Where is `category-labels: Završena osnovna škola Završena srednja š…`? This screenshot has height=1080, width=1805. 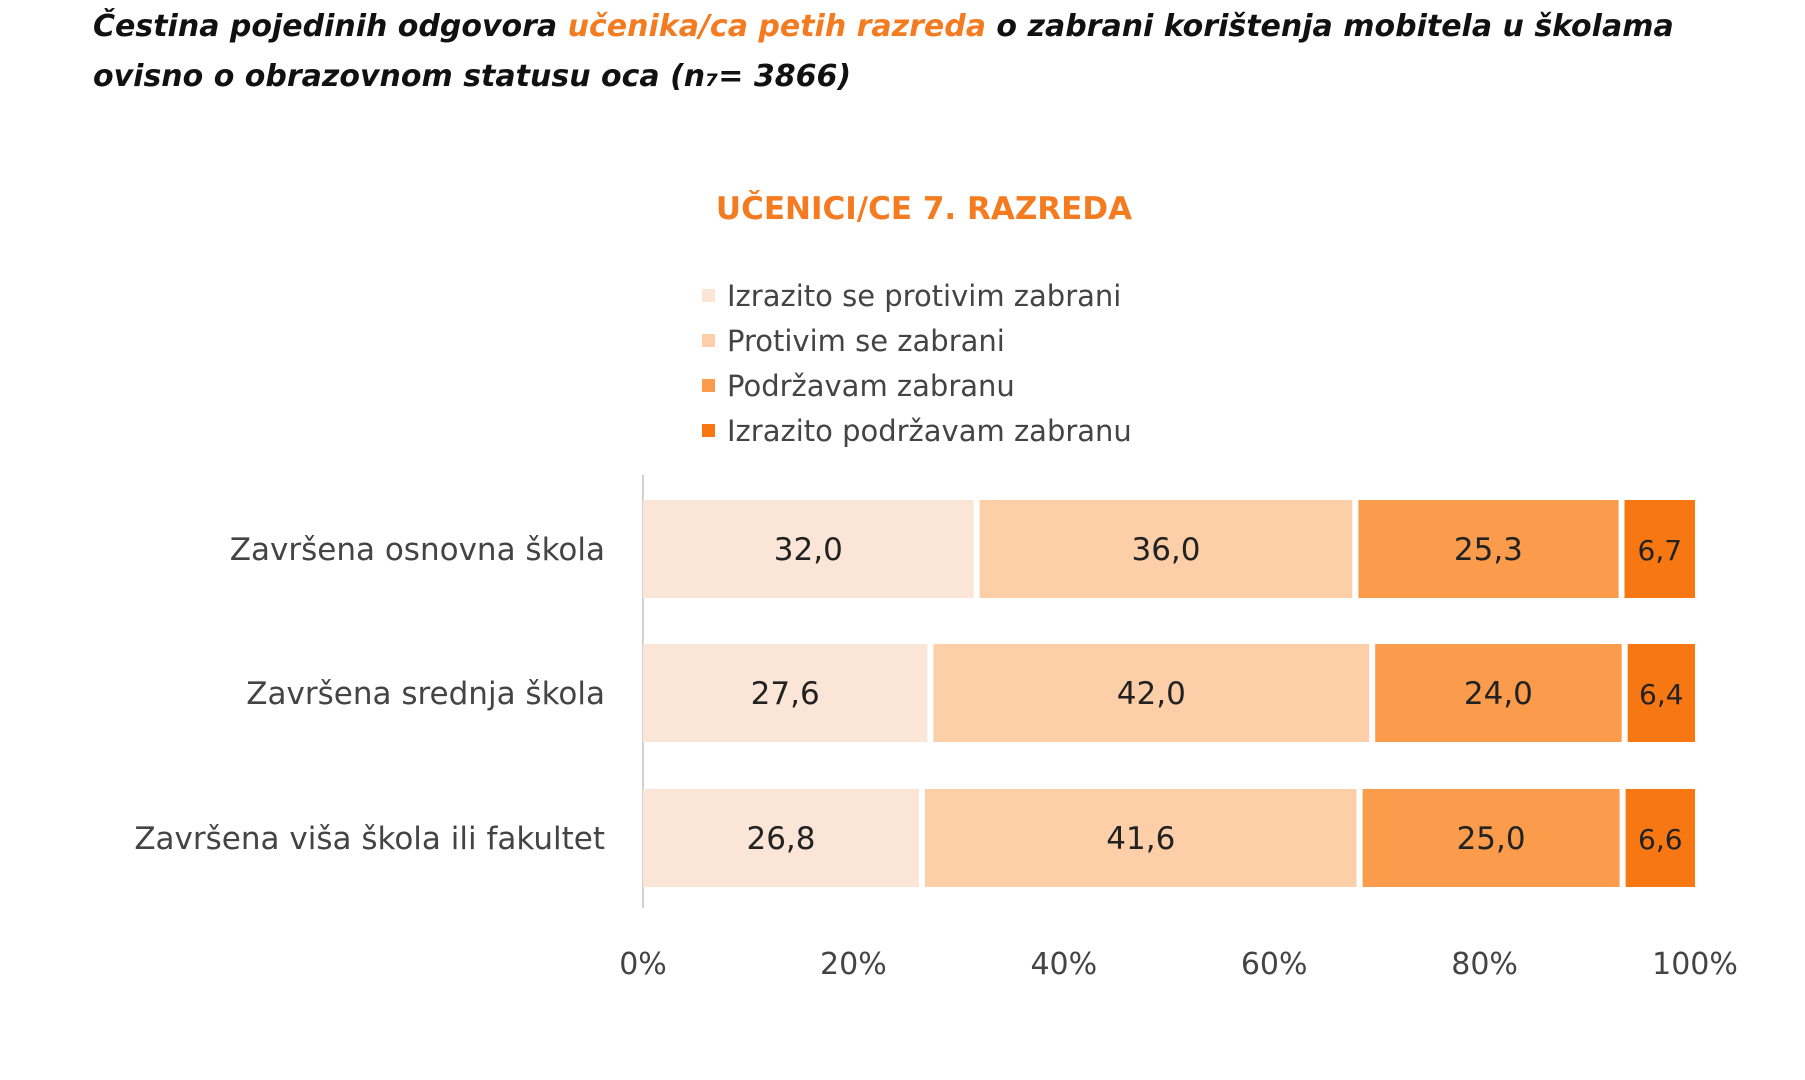 category-labels: Završena osnovna škola Završena srednja š… is located at coordinates (369, 694).